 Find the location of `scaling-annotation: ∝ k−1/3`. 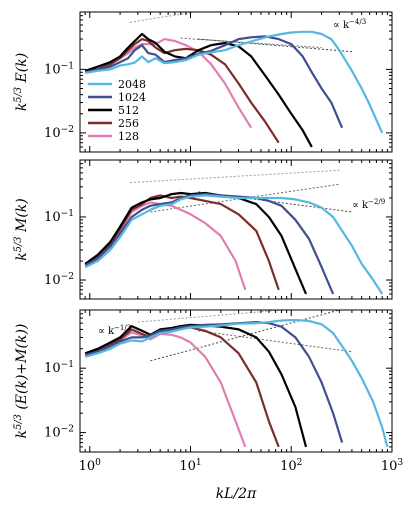

scaling-annotation: ∝ k−1/3 is located at coordinates (114, 330).